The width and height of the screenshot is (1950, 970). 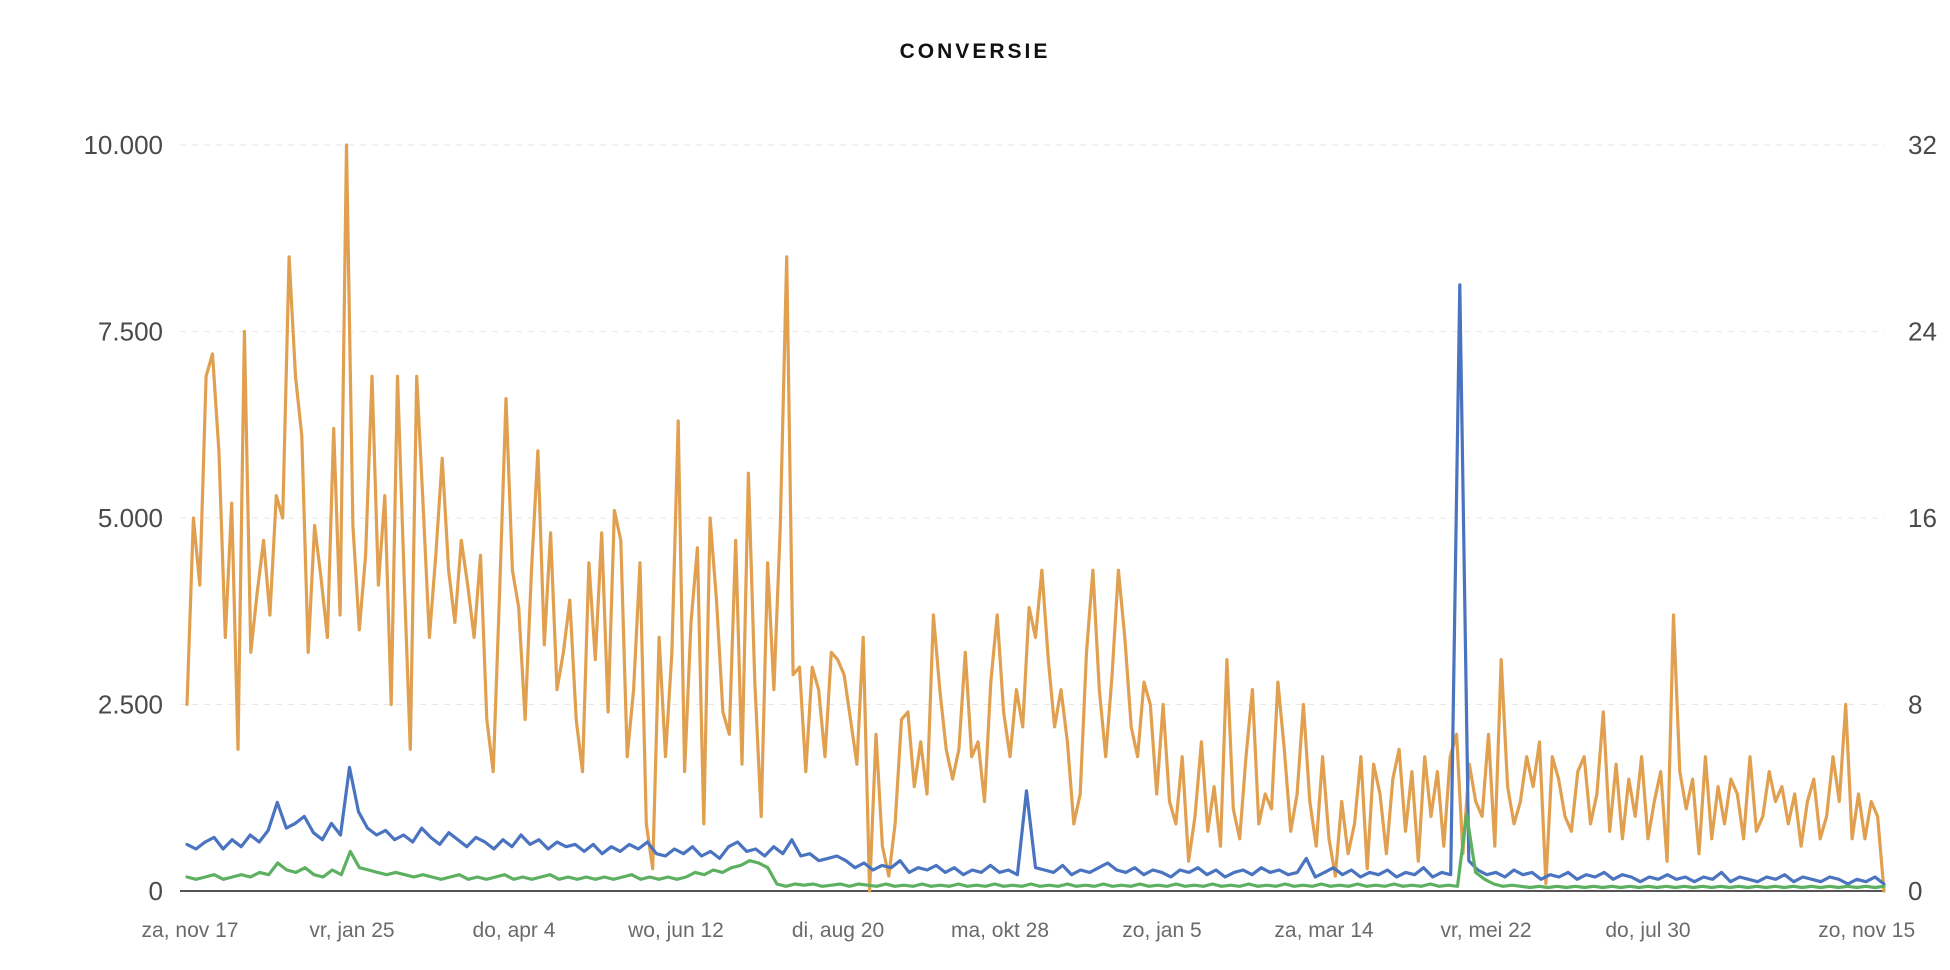 I want to click on x-axis-tick-label: di, aug 20, so click(x=838, y=930).